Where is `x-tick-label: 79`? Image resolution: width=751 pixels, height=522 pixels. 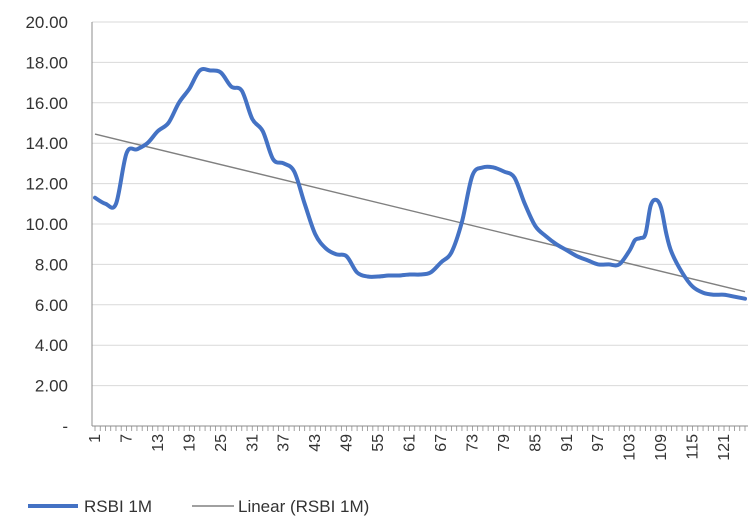
x-tick-label: 79 is located at coordinates (504, 443).